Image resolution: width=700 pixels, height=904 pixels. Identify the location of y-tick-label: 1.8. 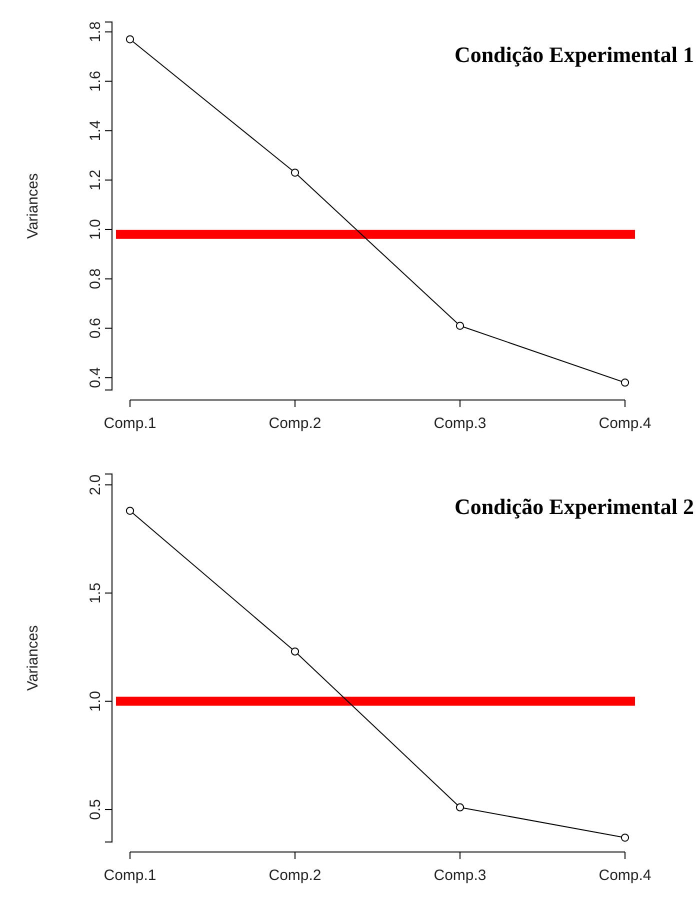
(95, 31).